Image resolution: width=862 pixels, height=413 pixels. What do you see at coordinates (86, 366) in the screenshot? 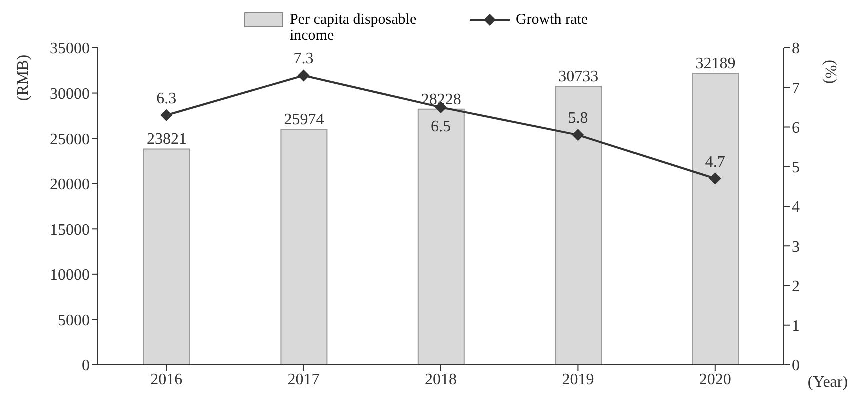
I see `y-tick-label: 0` at bounding box center [86, 366].